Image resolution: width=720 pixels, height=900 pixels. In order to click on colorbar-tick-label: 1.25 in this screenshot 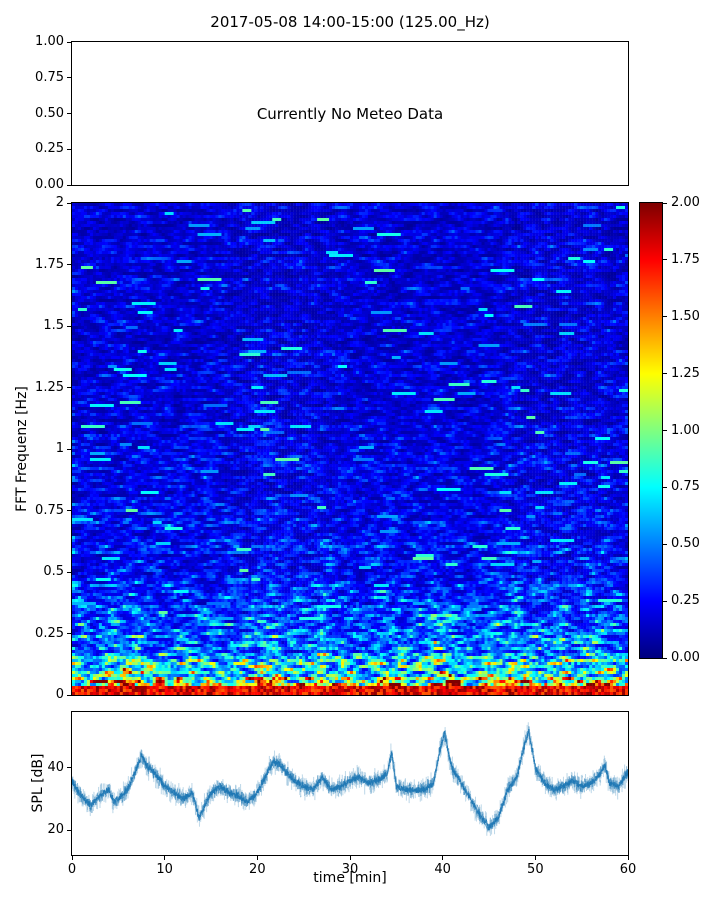, I will do `click(685, 373)`.